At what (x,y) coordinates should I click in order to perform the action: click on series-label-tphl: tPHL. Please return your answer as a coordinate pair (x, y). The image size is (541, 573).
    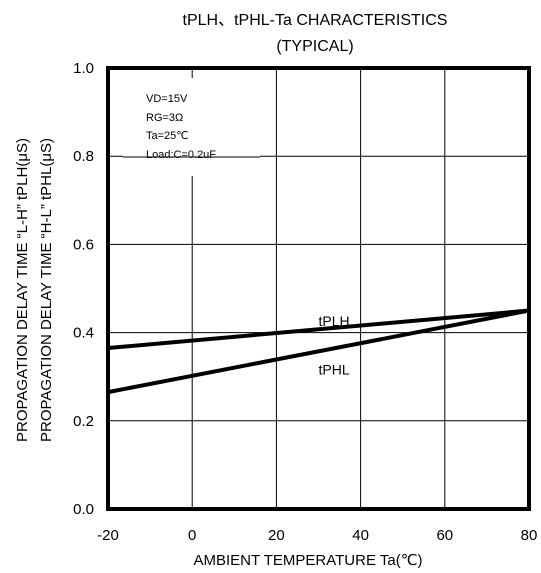
    Looking at the image, I should click on (334, 369).